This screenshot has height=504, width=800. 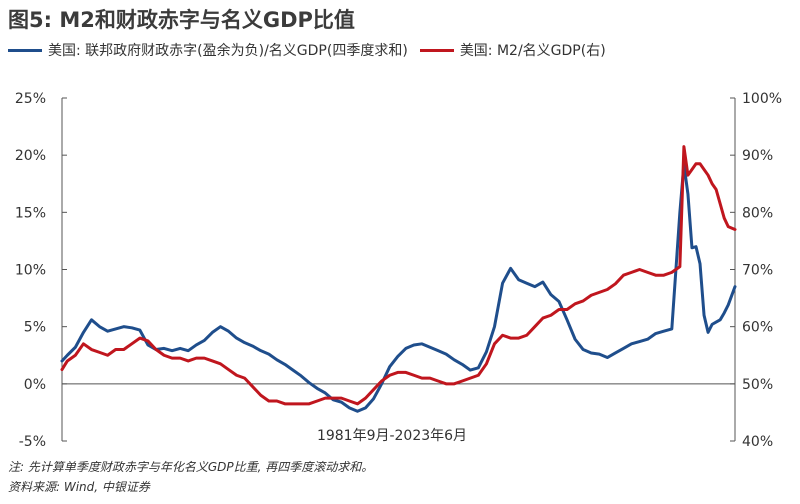 I want to click on y-right-tick-label: 50%, so click(x=757, y=385).